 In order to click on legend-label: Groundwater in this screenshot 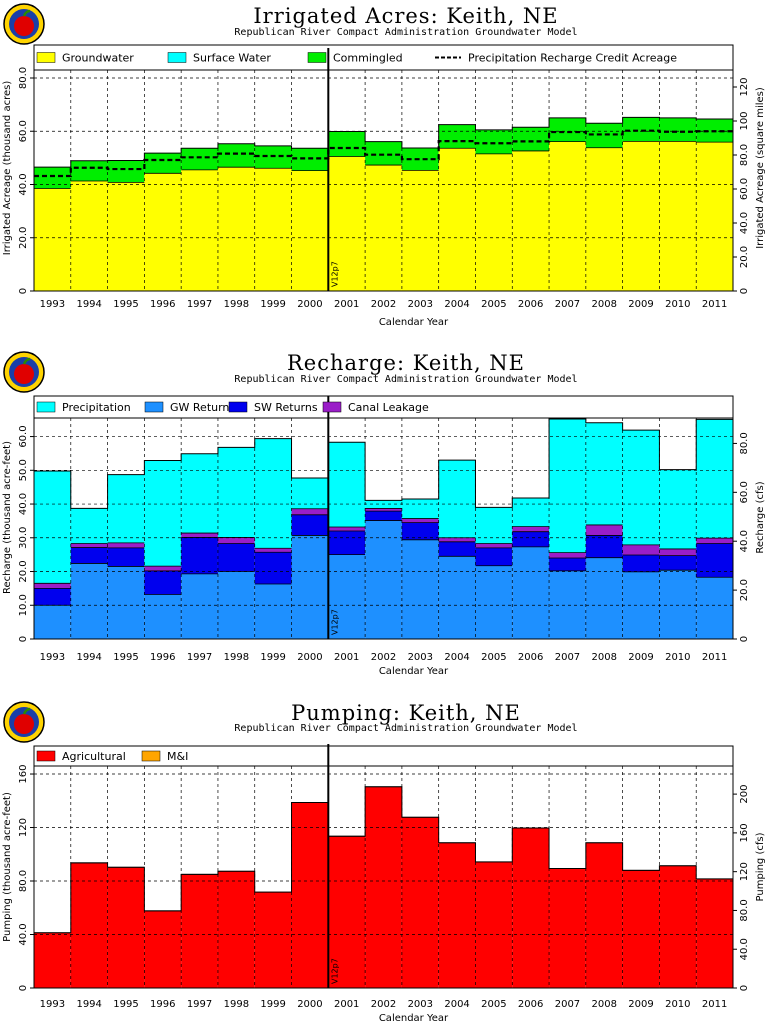, I will do `click(98, 58)`.